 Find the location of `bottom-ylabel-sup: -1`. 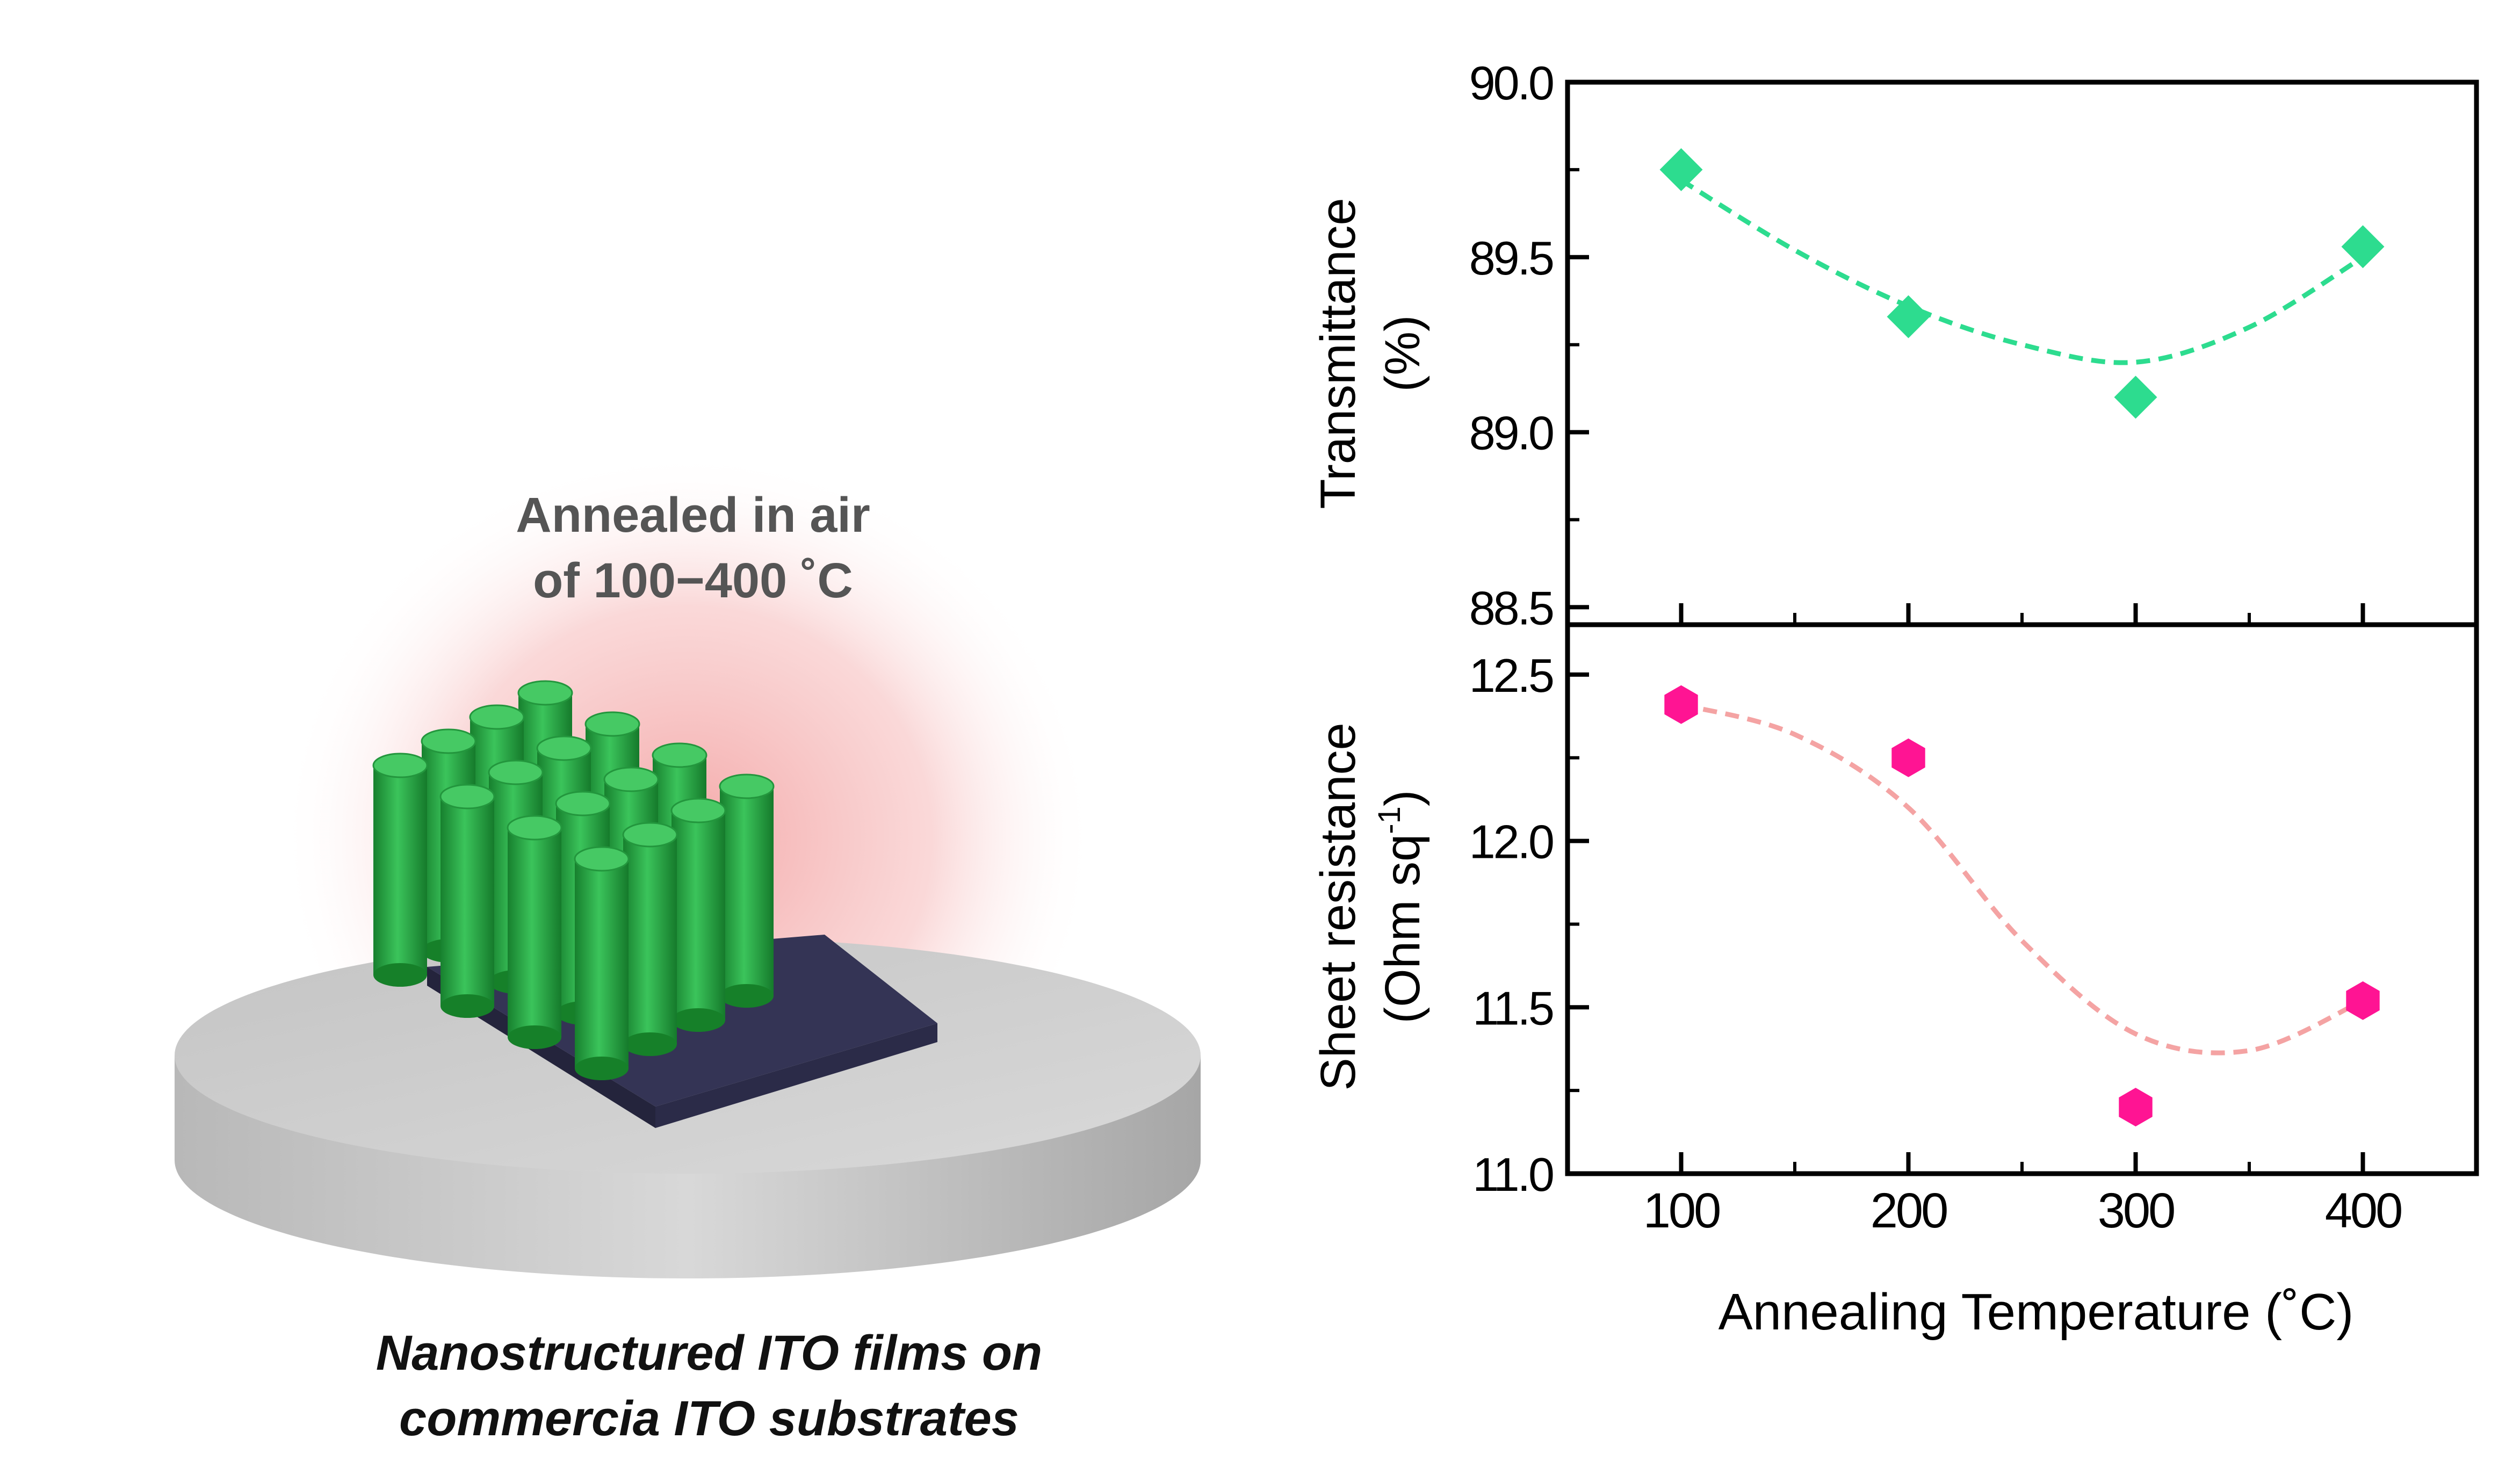

bottom-ylabel-sup: -1 is located at coordinates (1389, 820).